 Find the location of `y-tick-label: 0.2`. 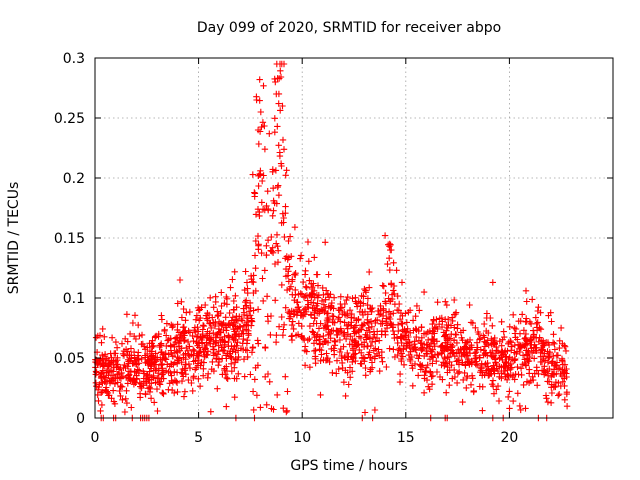

y-tick-label: 0.2 is located at coordinates (74, 179).